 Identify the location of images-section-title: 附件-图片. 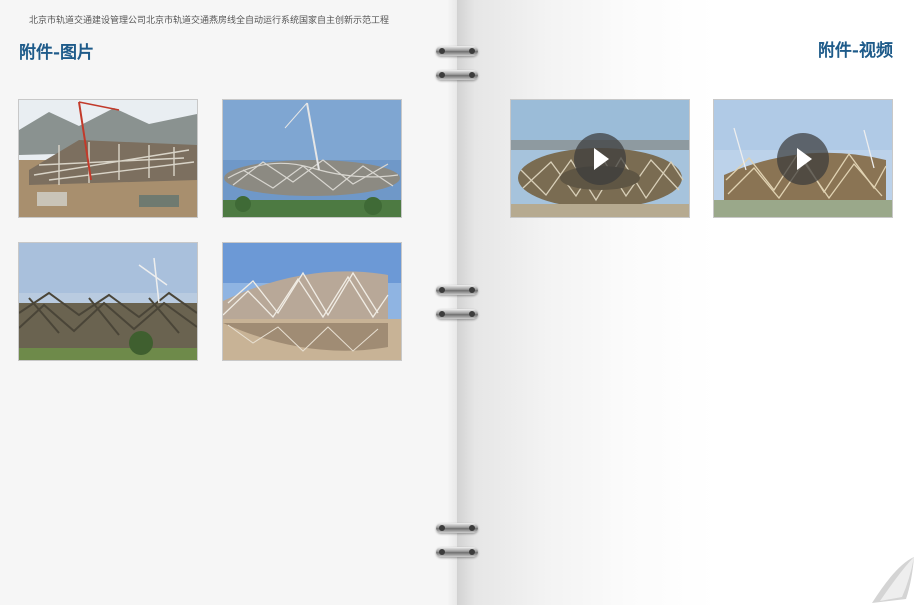
(57, 53).